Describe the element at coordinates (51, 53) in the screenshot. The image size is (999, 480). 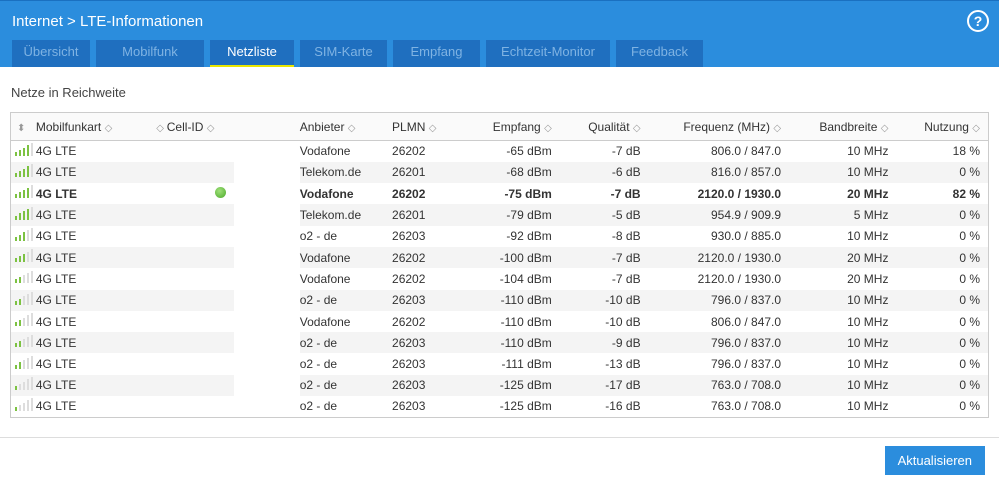
I see `tab--bersicht: Übersicht` at that location.